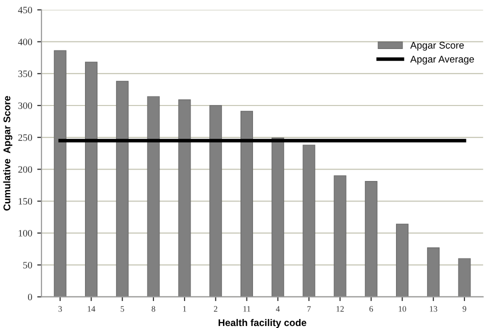 The image size is (488, 328). Describe the element at coordinates (464, 309) in the screenshot. I see `x-tick-label: 9` at that location.